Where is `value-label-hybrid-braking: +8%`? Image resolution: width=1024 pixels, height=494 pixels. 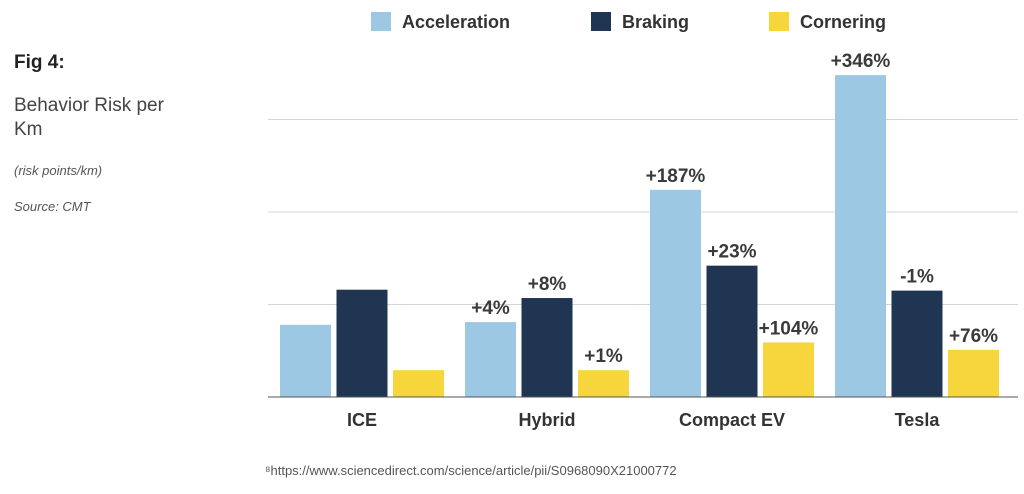
value-label-hybrid-braking: +8% is located at coordinates (547, 284).